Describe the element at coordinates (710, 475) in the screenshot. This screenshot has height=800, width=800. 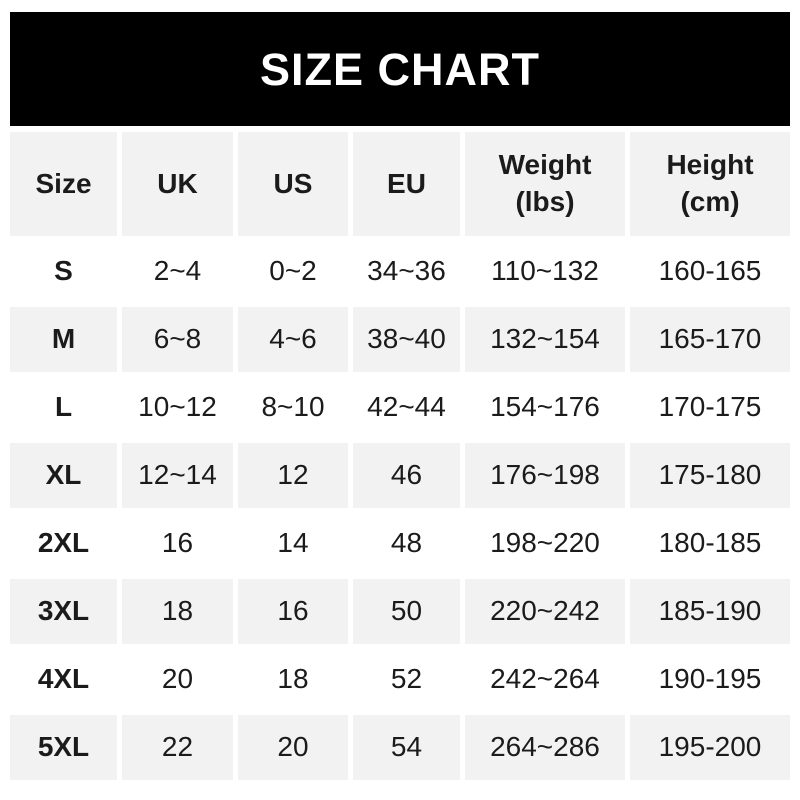
I see `table-cell-height: 175-180` at that location.